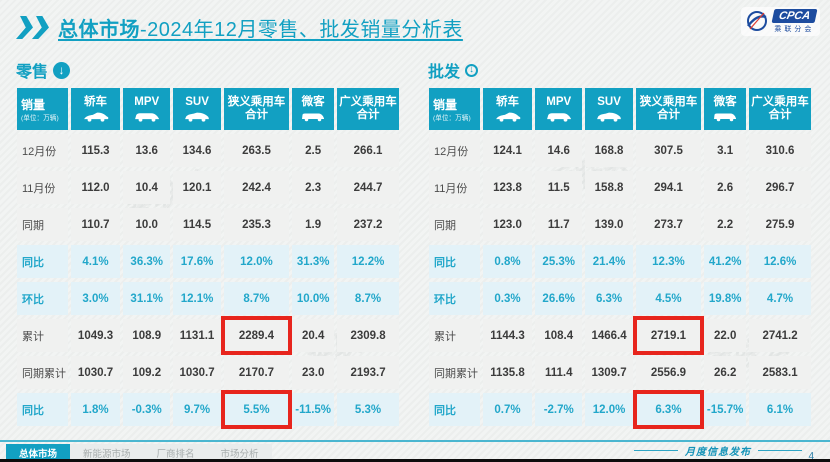 This screenshot has height=462, width=830. Describe the element at coordinates (725, 372) in the screenshot. I see `value-cell: 26.2` at that location.